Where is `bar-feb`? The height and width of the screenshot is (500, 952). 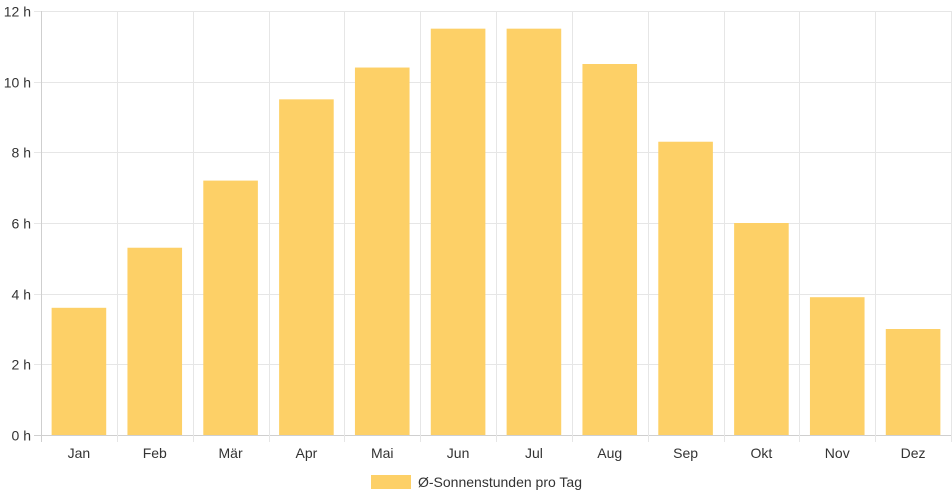 bar-feb is located at coordinates (155, 341).